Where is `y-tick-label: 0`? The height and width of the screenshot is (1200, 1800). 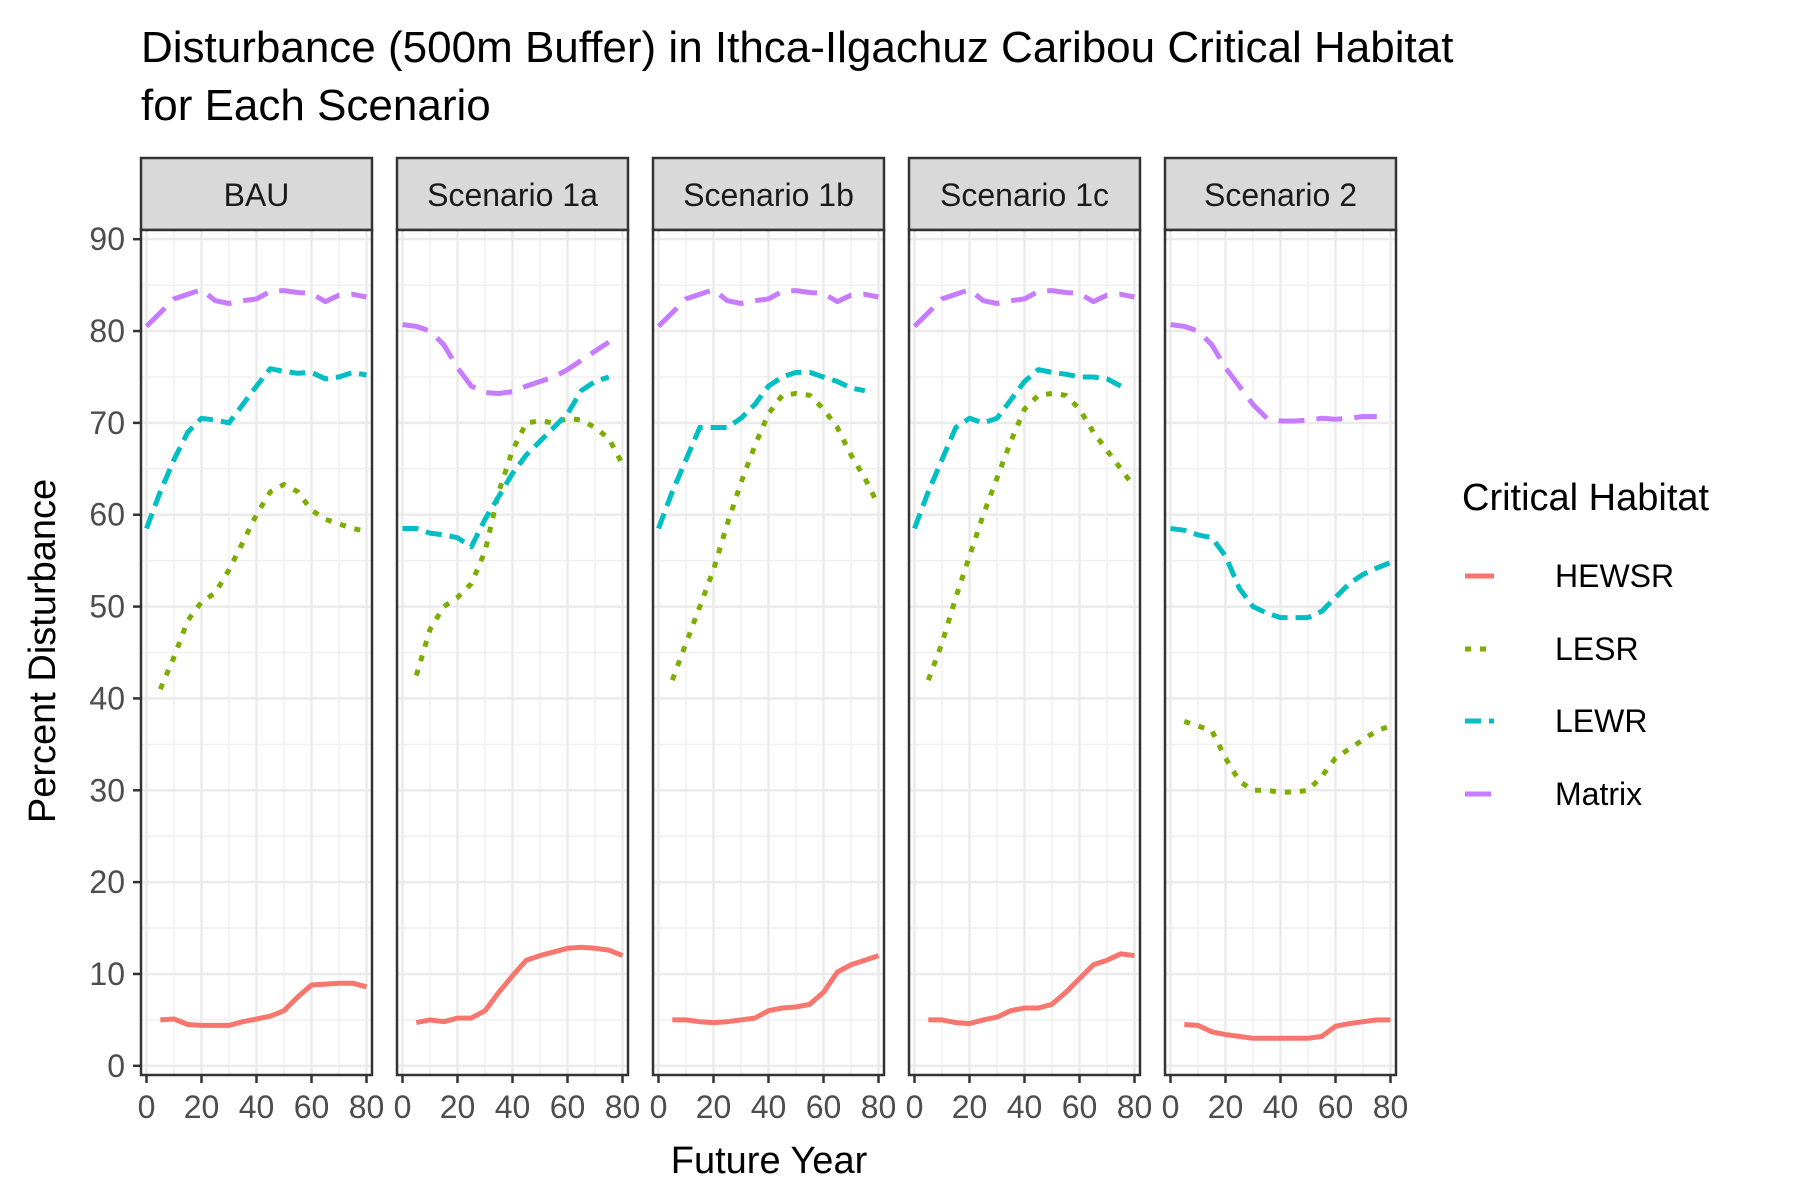 y-tick-label: 0 is located at coordinates (116, 1066).